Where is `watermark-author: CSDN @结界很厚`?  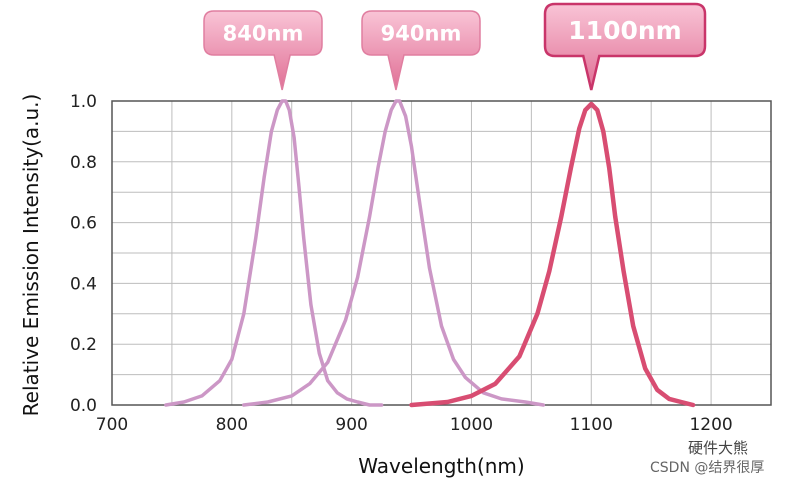
watermark-author: CSDN @结界很厚 is located at coordinates (707, 468).